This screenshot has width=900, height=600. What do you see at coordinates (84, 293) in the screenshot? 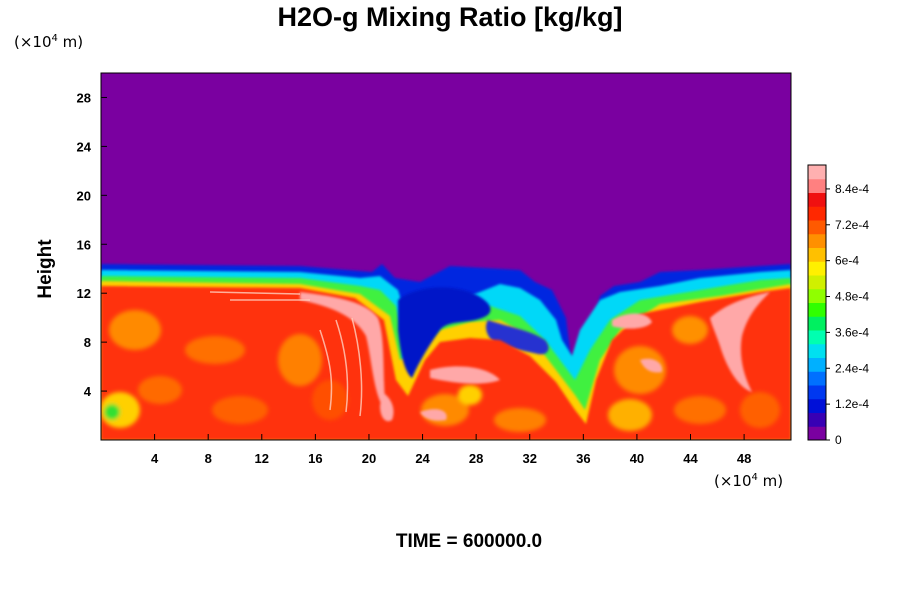
I see `y-tick-label: 12` at bounding box center [84, 293].